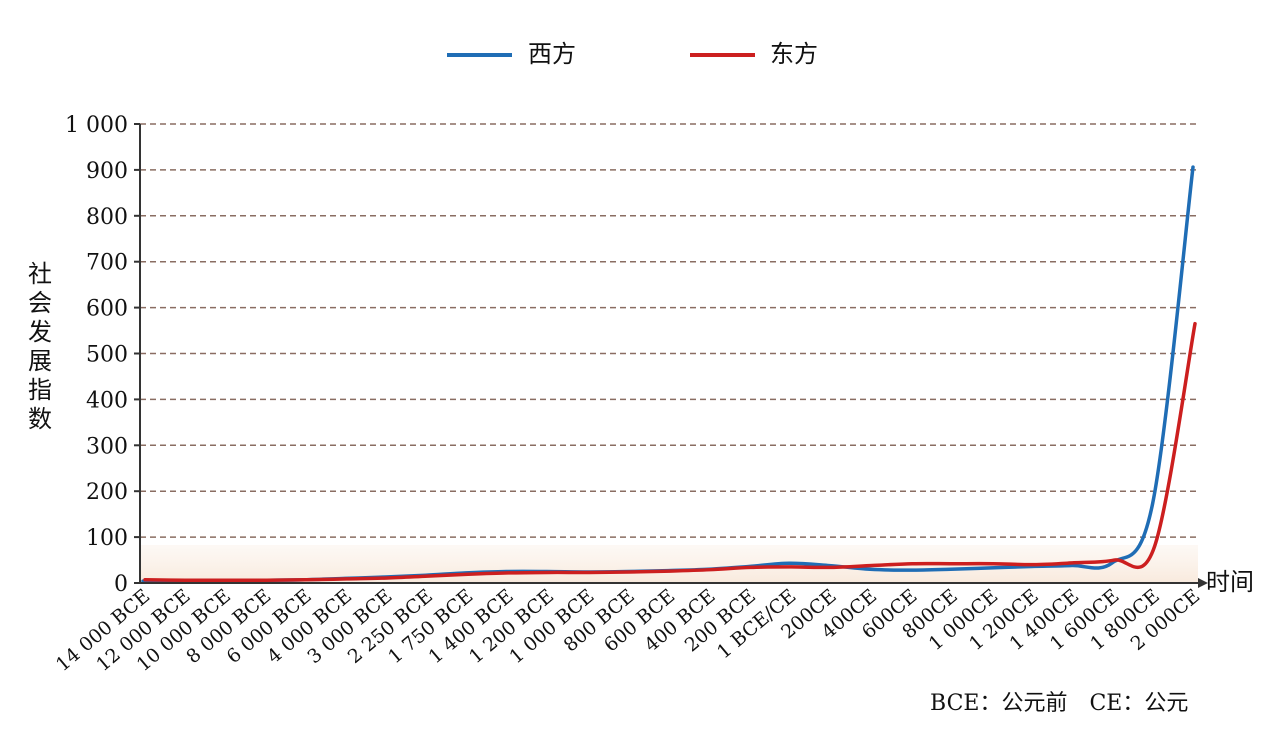 The width and height of the screenshot is (1279, 730). I want to click on x-axis-arrow, so click(1203, 583).